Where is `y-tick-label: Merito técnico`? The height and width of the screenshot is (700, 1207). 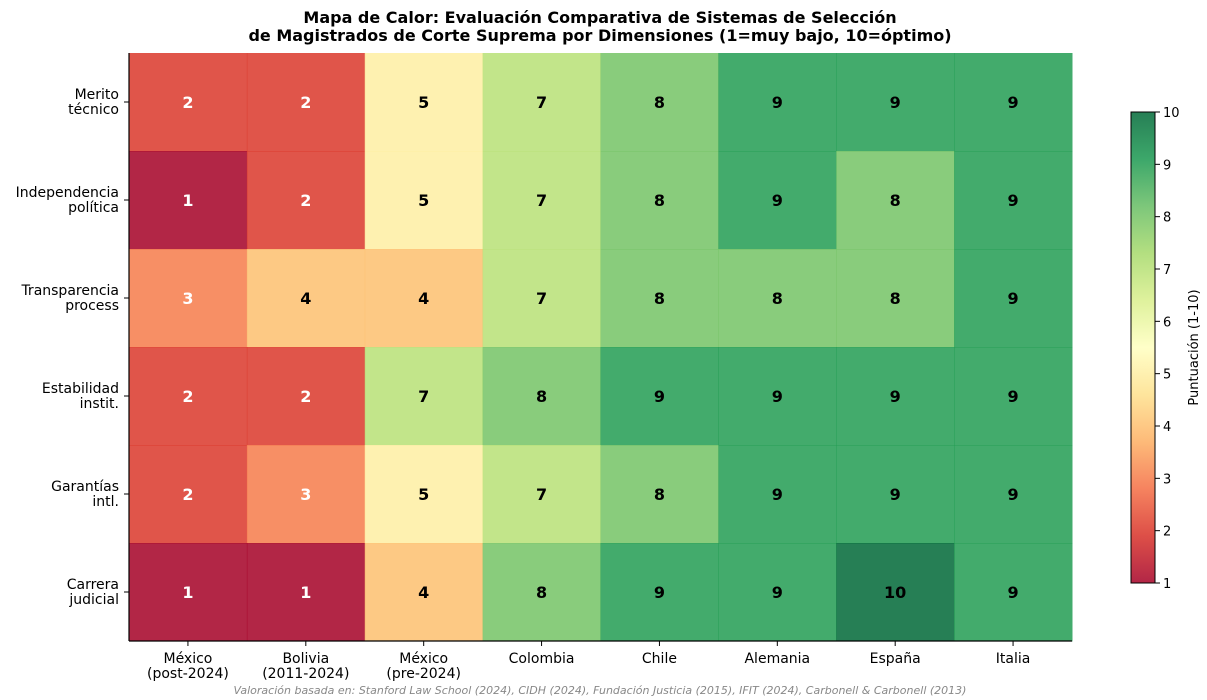
y-tick-label: Merito técnico is located at coordinates (93, 102).